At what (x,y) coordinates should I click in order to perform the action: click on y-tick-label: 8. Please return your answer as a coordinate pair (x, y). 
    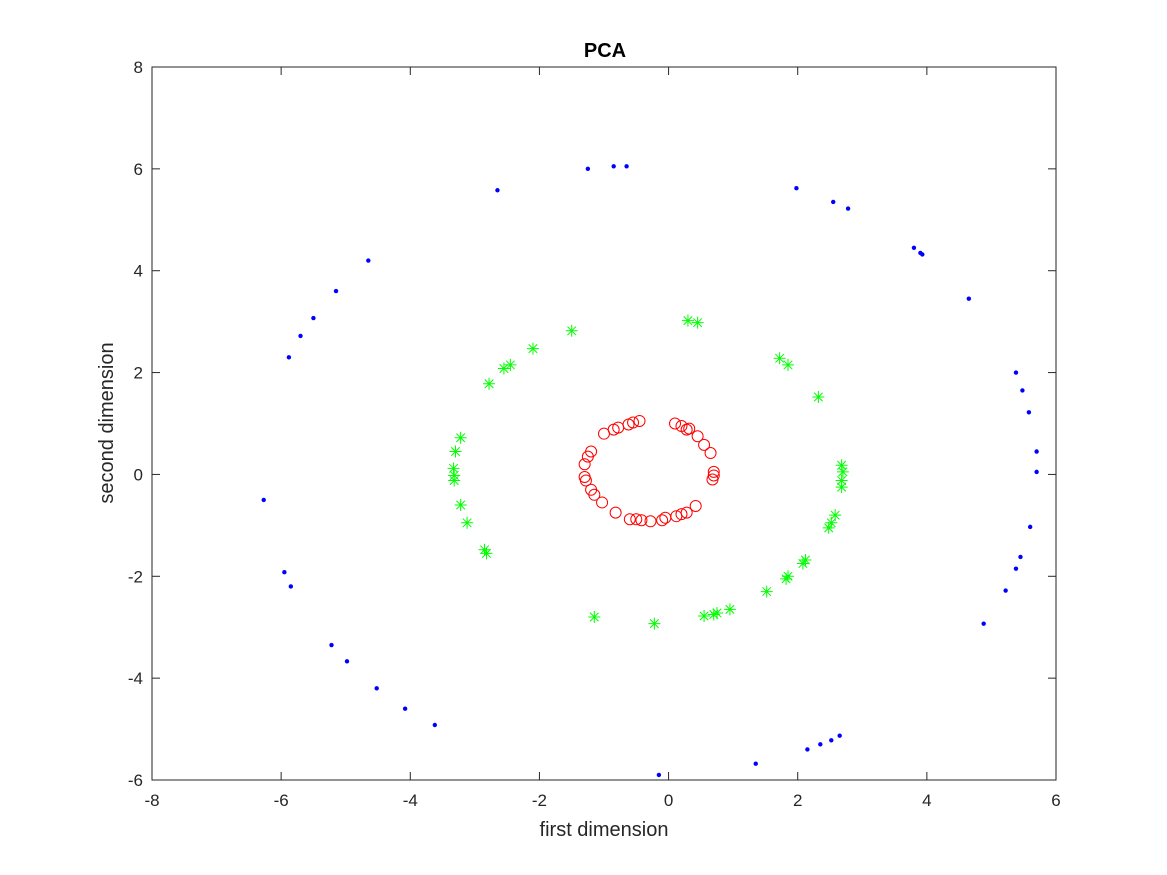
    Looking at the image, I should click on (138, 67).